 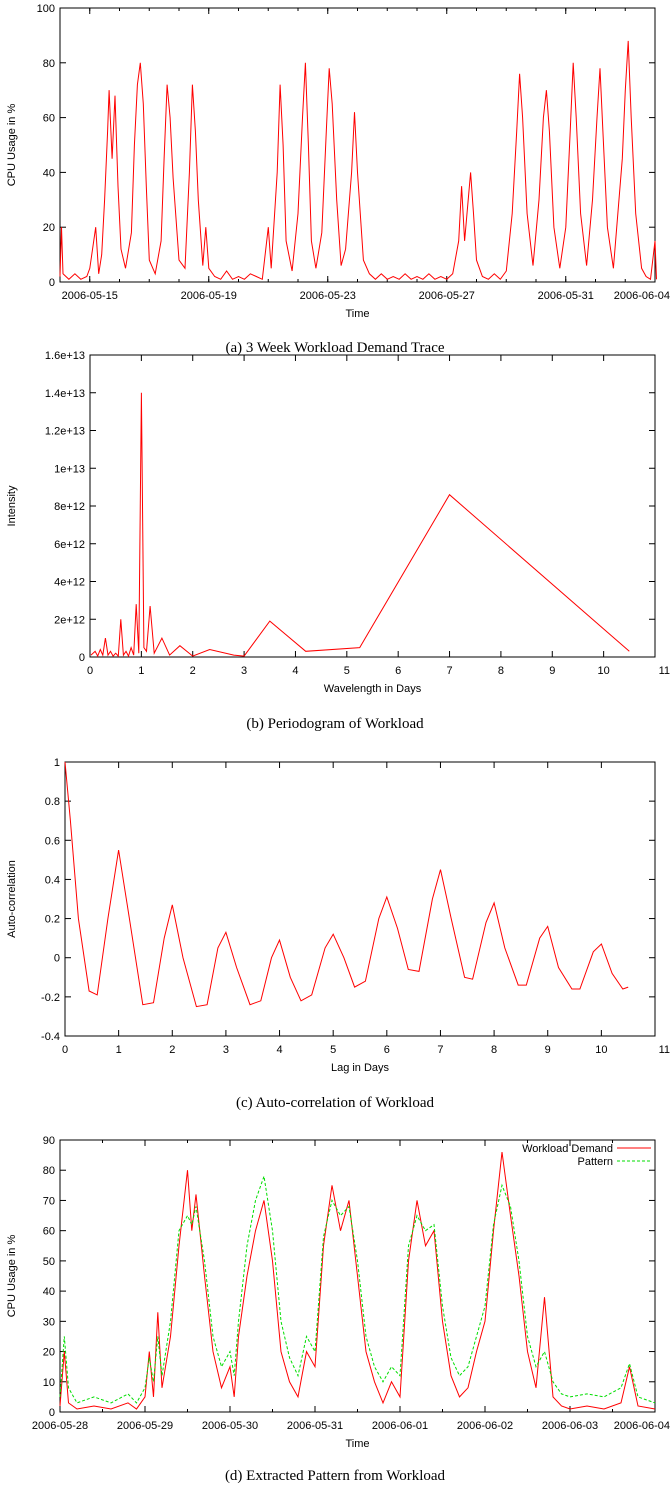 I want to click on panel-caption: (c) Auto-correlation of Workload, so click(x=335, y=1103).